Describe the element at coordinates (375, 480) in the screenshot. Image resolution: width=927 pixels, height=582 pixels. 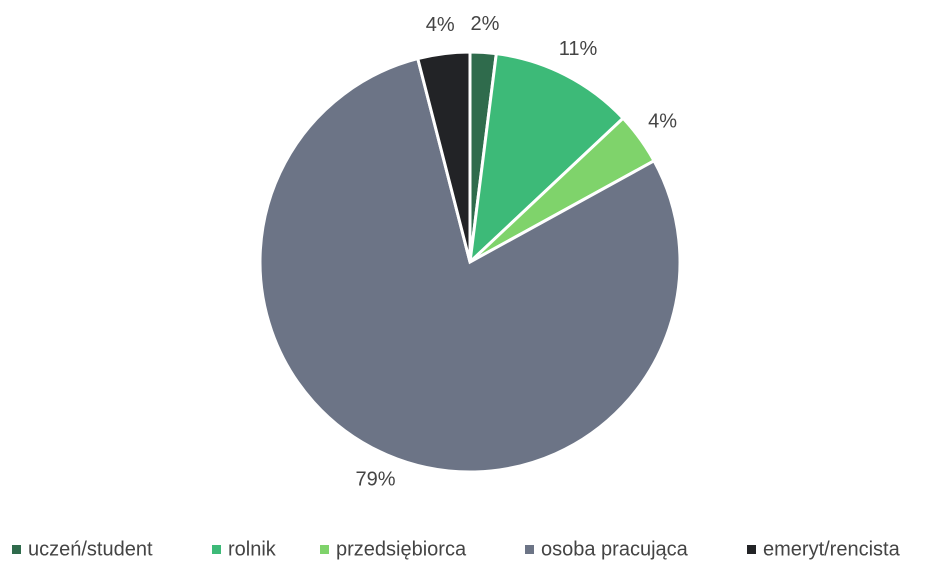
I see `data-label: 79%` at that location.